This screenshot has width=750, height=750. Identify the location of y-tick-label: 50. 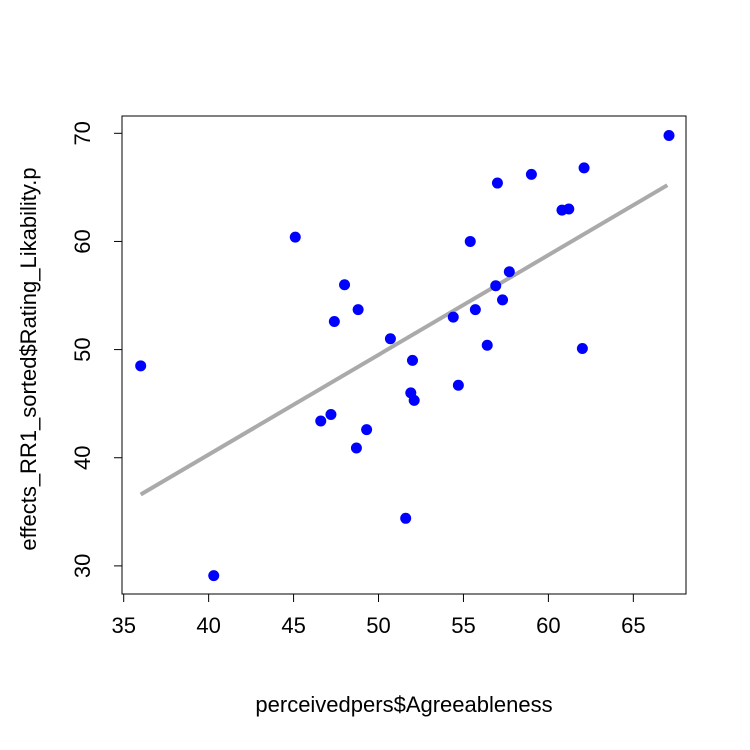
(82, 349).